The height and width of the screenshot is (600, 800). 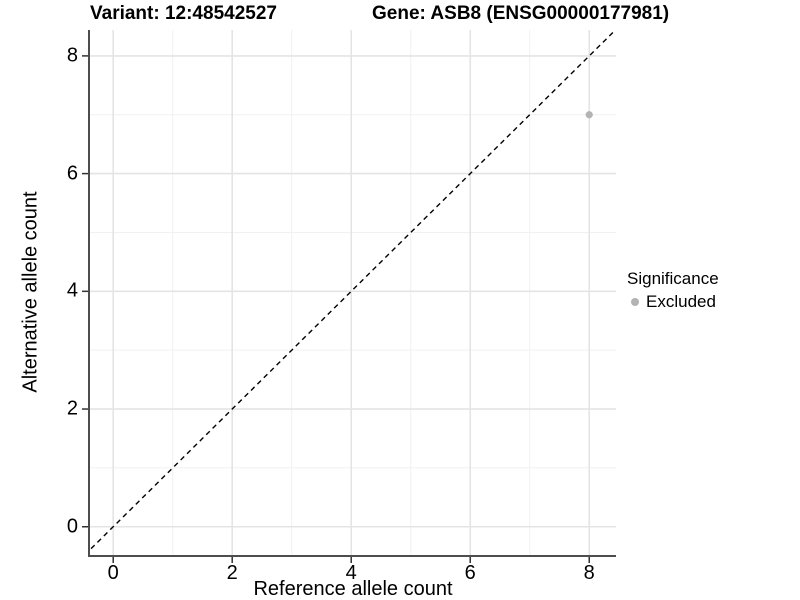 What do you see at coordinates (72, 408) in the screenshot?
I see `y-tick-label: 2` at bounding box center [72, 408].